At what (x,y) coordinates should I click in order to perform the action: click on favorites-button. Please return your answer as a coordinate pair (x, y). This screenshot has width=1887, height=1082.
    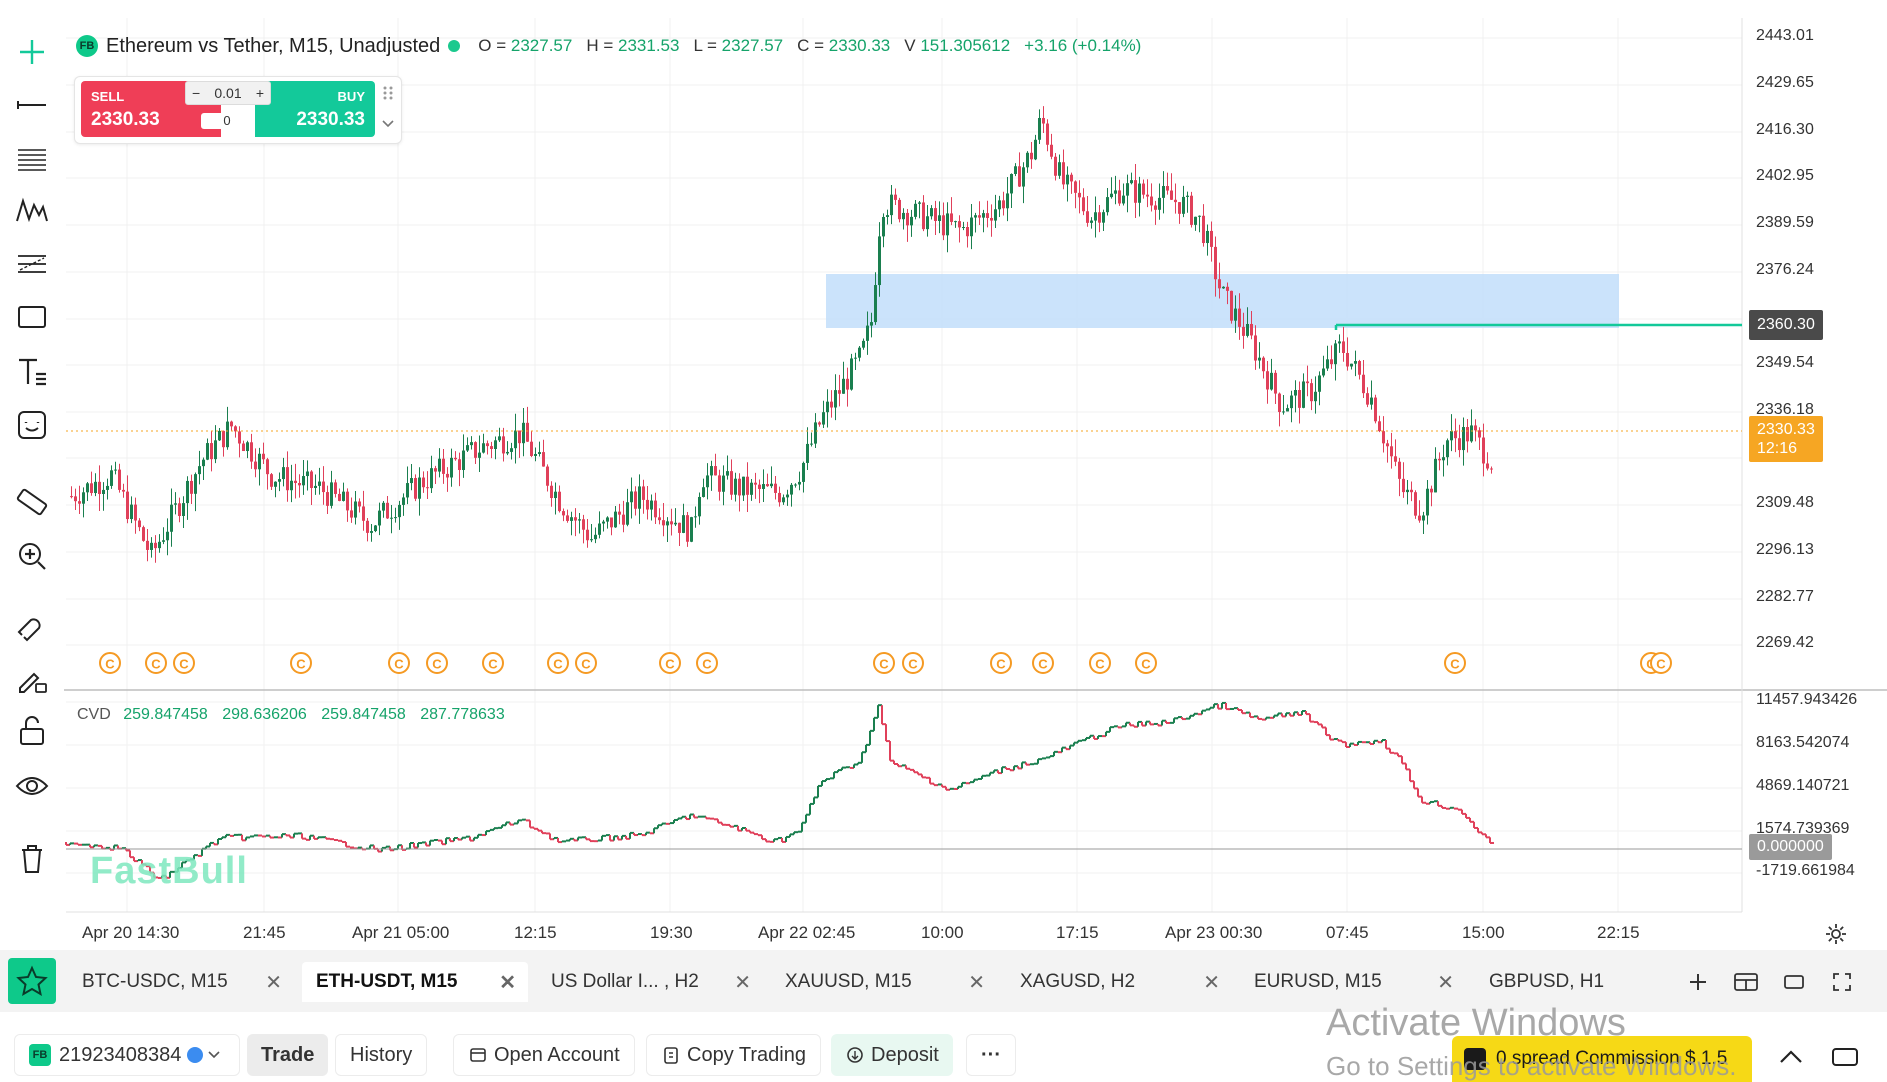
    Looking at the image, I should click on (32, 981).